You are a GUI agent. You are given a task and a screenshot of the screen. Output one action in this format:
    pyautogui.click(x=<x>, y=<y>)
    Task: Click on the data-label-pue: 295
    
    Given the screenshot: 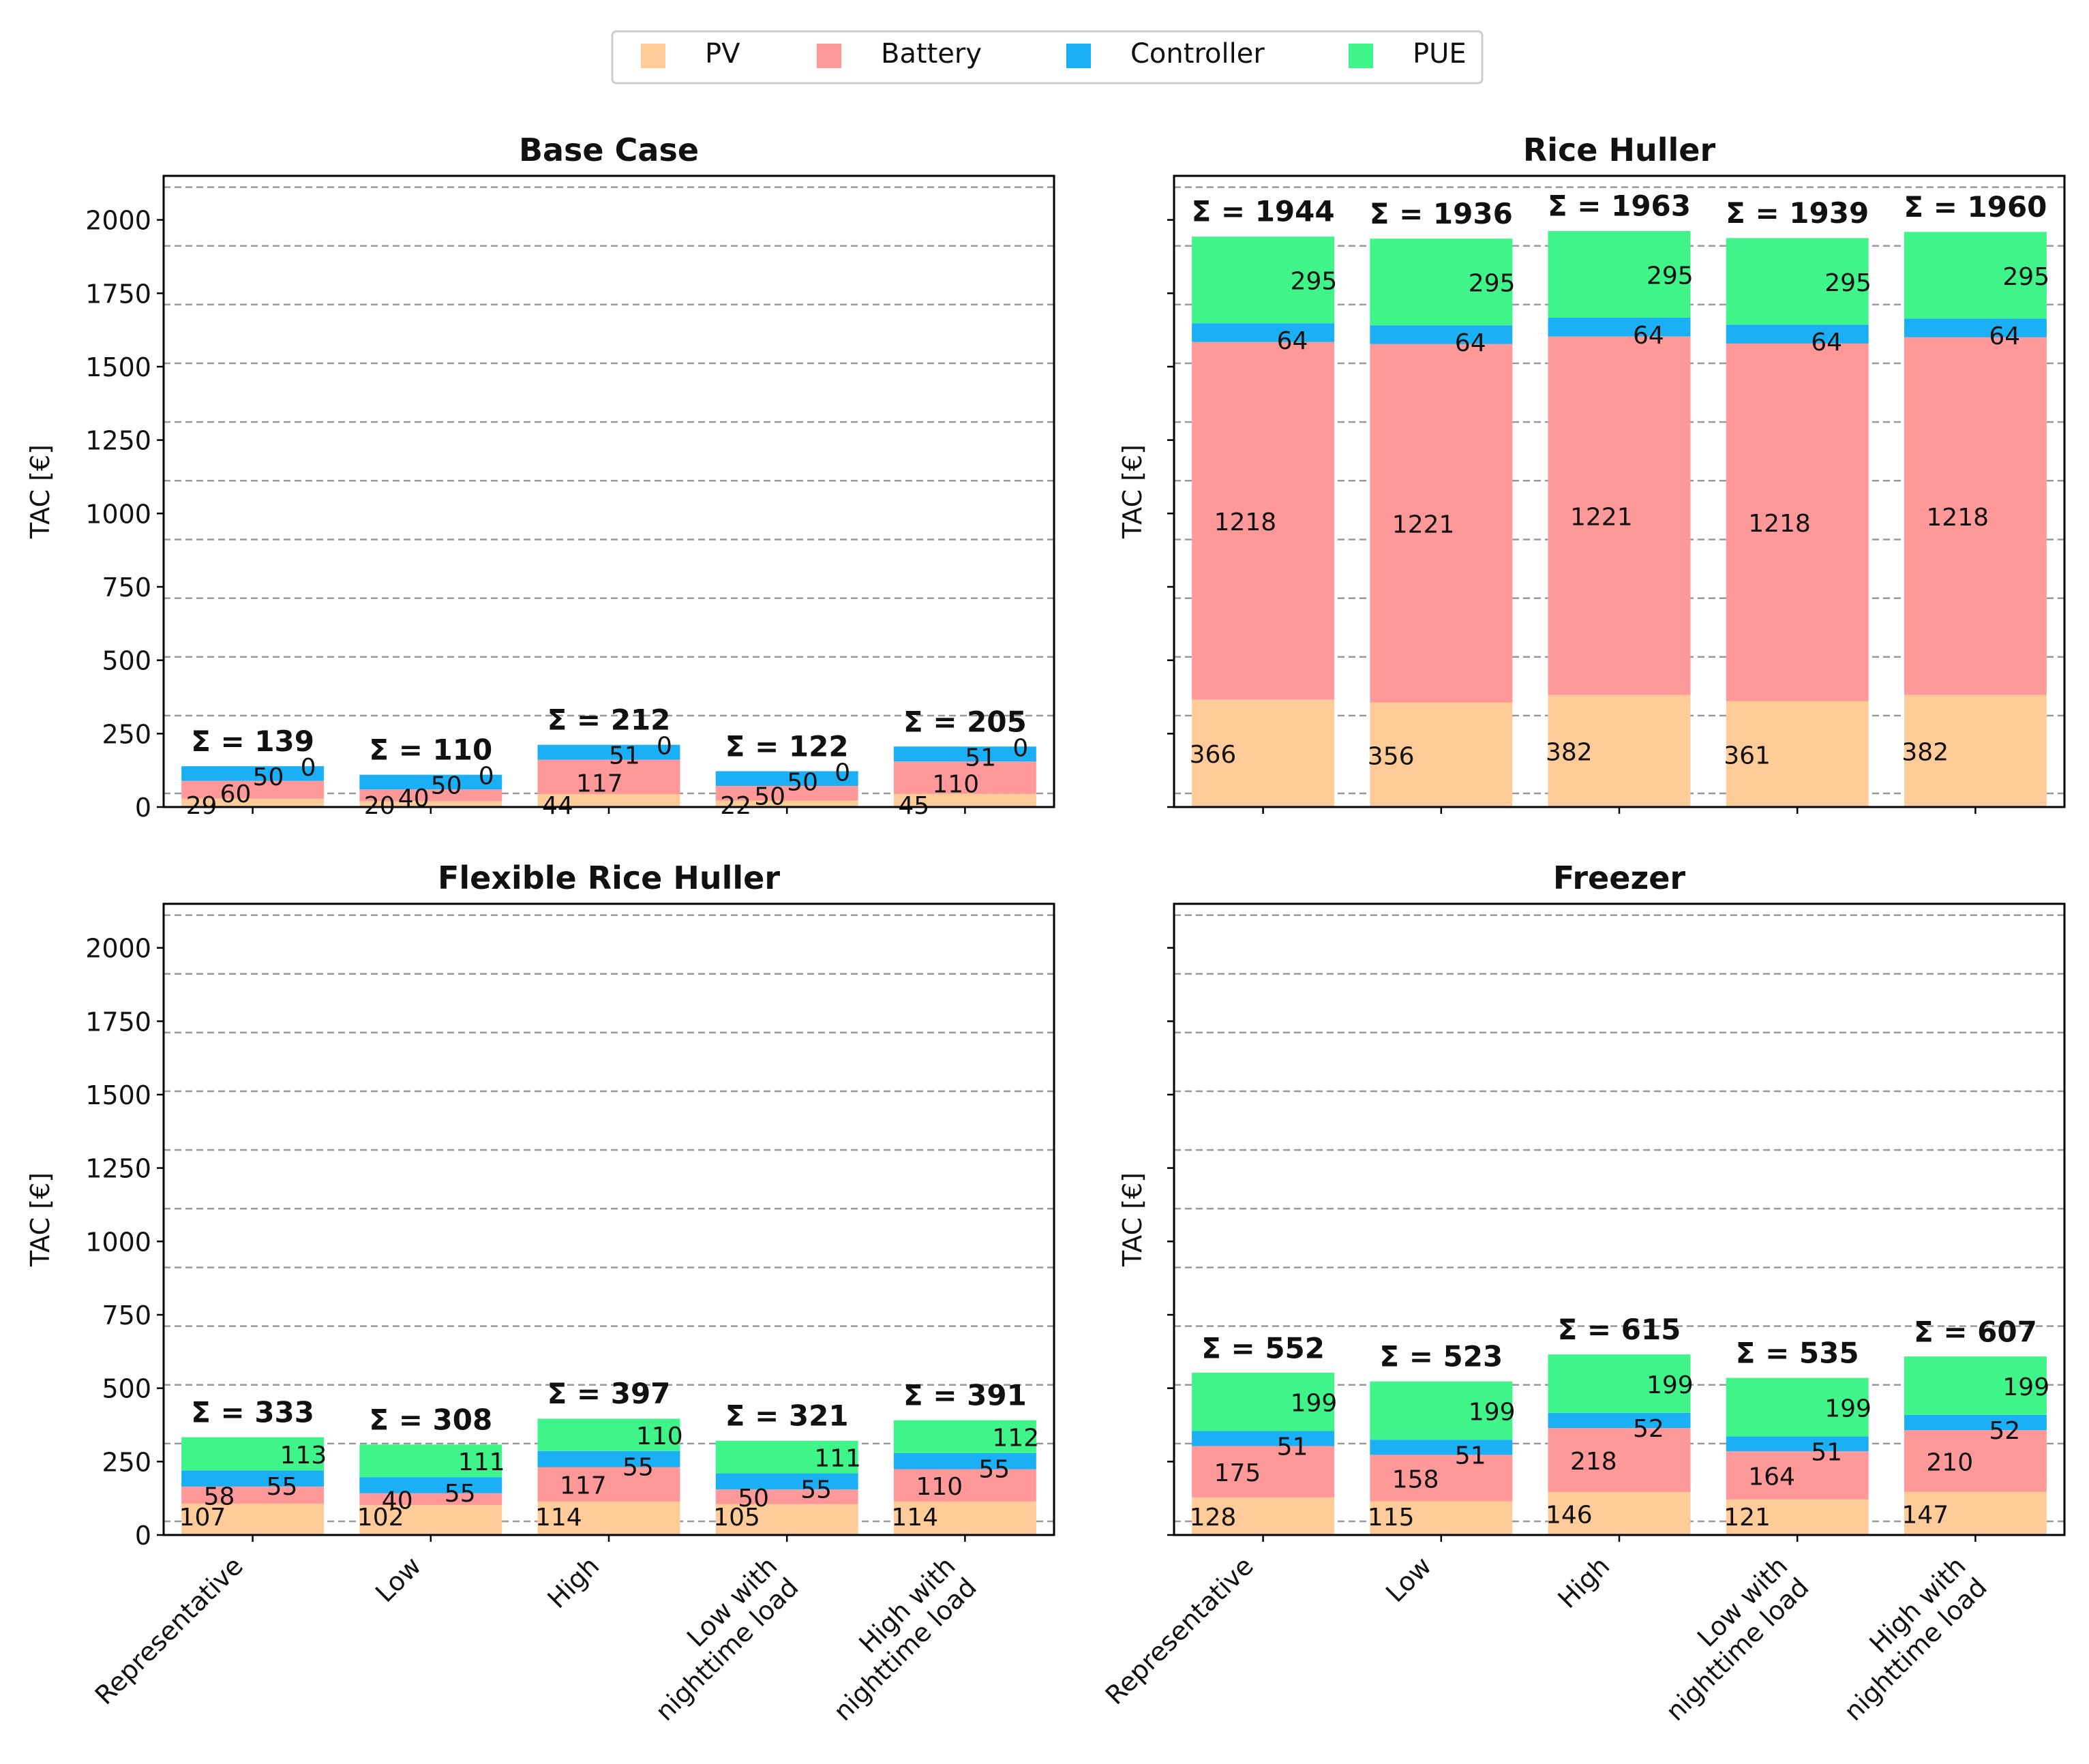 What is the action you would take?
    pyautogui.click(x=1314, y=282)
    